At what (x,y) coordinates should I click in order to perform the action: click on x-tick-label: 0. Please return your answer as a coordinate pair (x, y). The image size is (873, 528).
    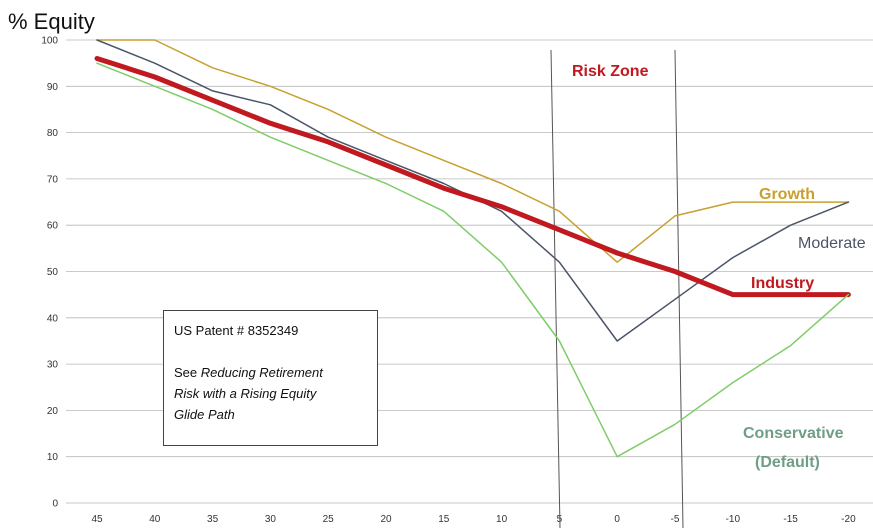
    Looking at the image, I should click on (617, 519).